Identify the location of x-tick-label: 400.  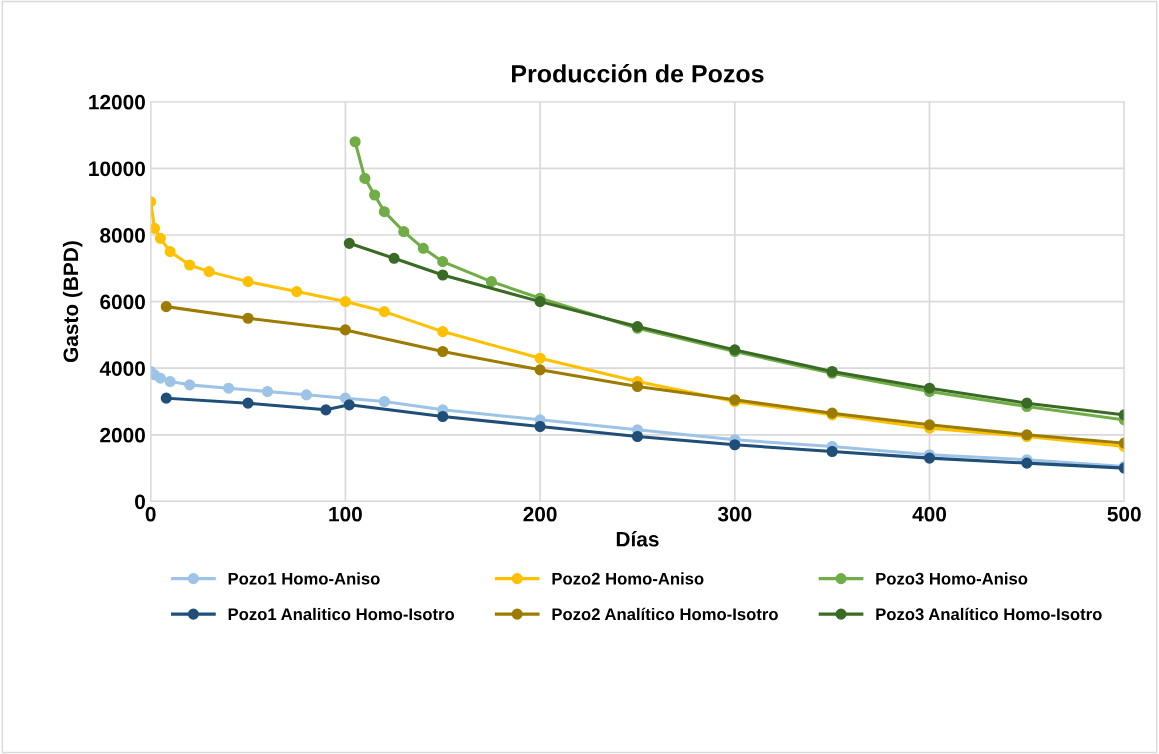
(929, 514).